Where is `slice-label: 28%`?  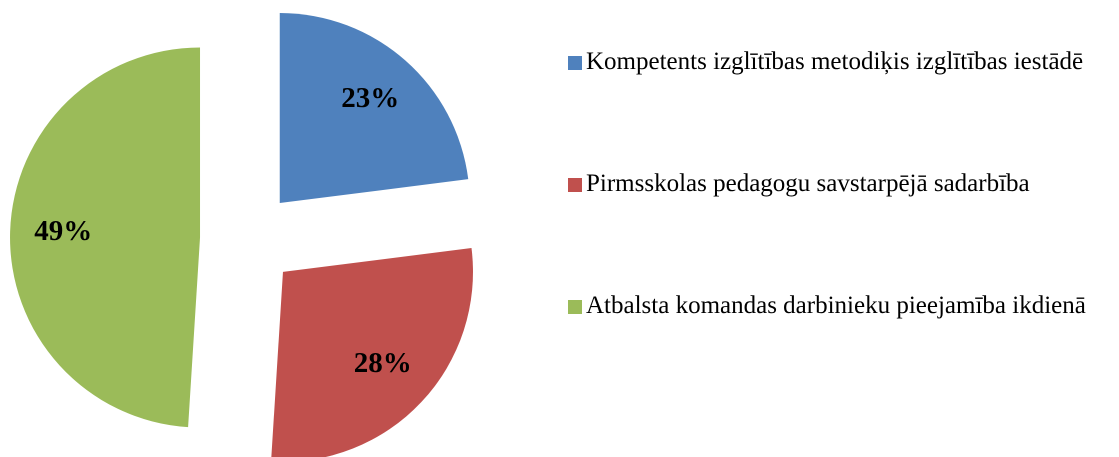
slice-label: 28% is located at coordinates (383, 363).